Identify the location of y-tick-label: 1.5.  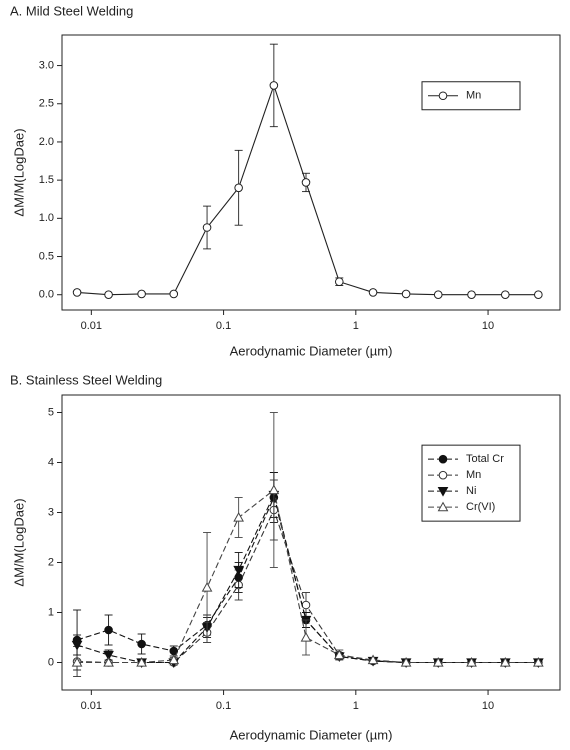
(46, 180).